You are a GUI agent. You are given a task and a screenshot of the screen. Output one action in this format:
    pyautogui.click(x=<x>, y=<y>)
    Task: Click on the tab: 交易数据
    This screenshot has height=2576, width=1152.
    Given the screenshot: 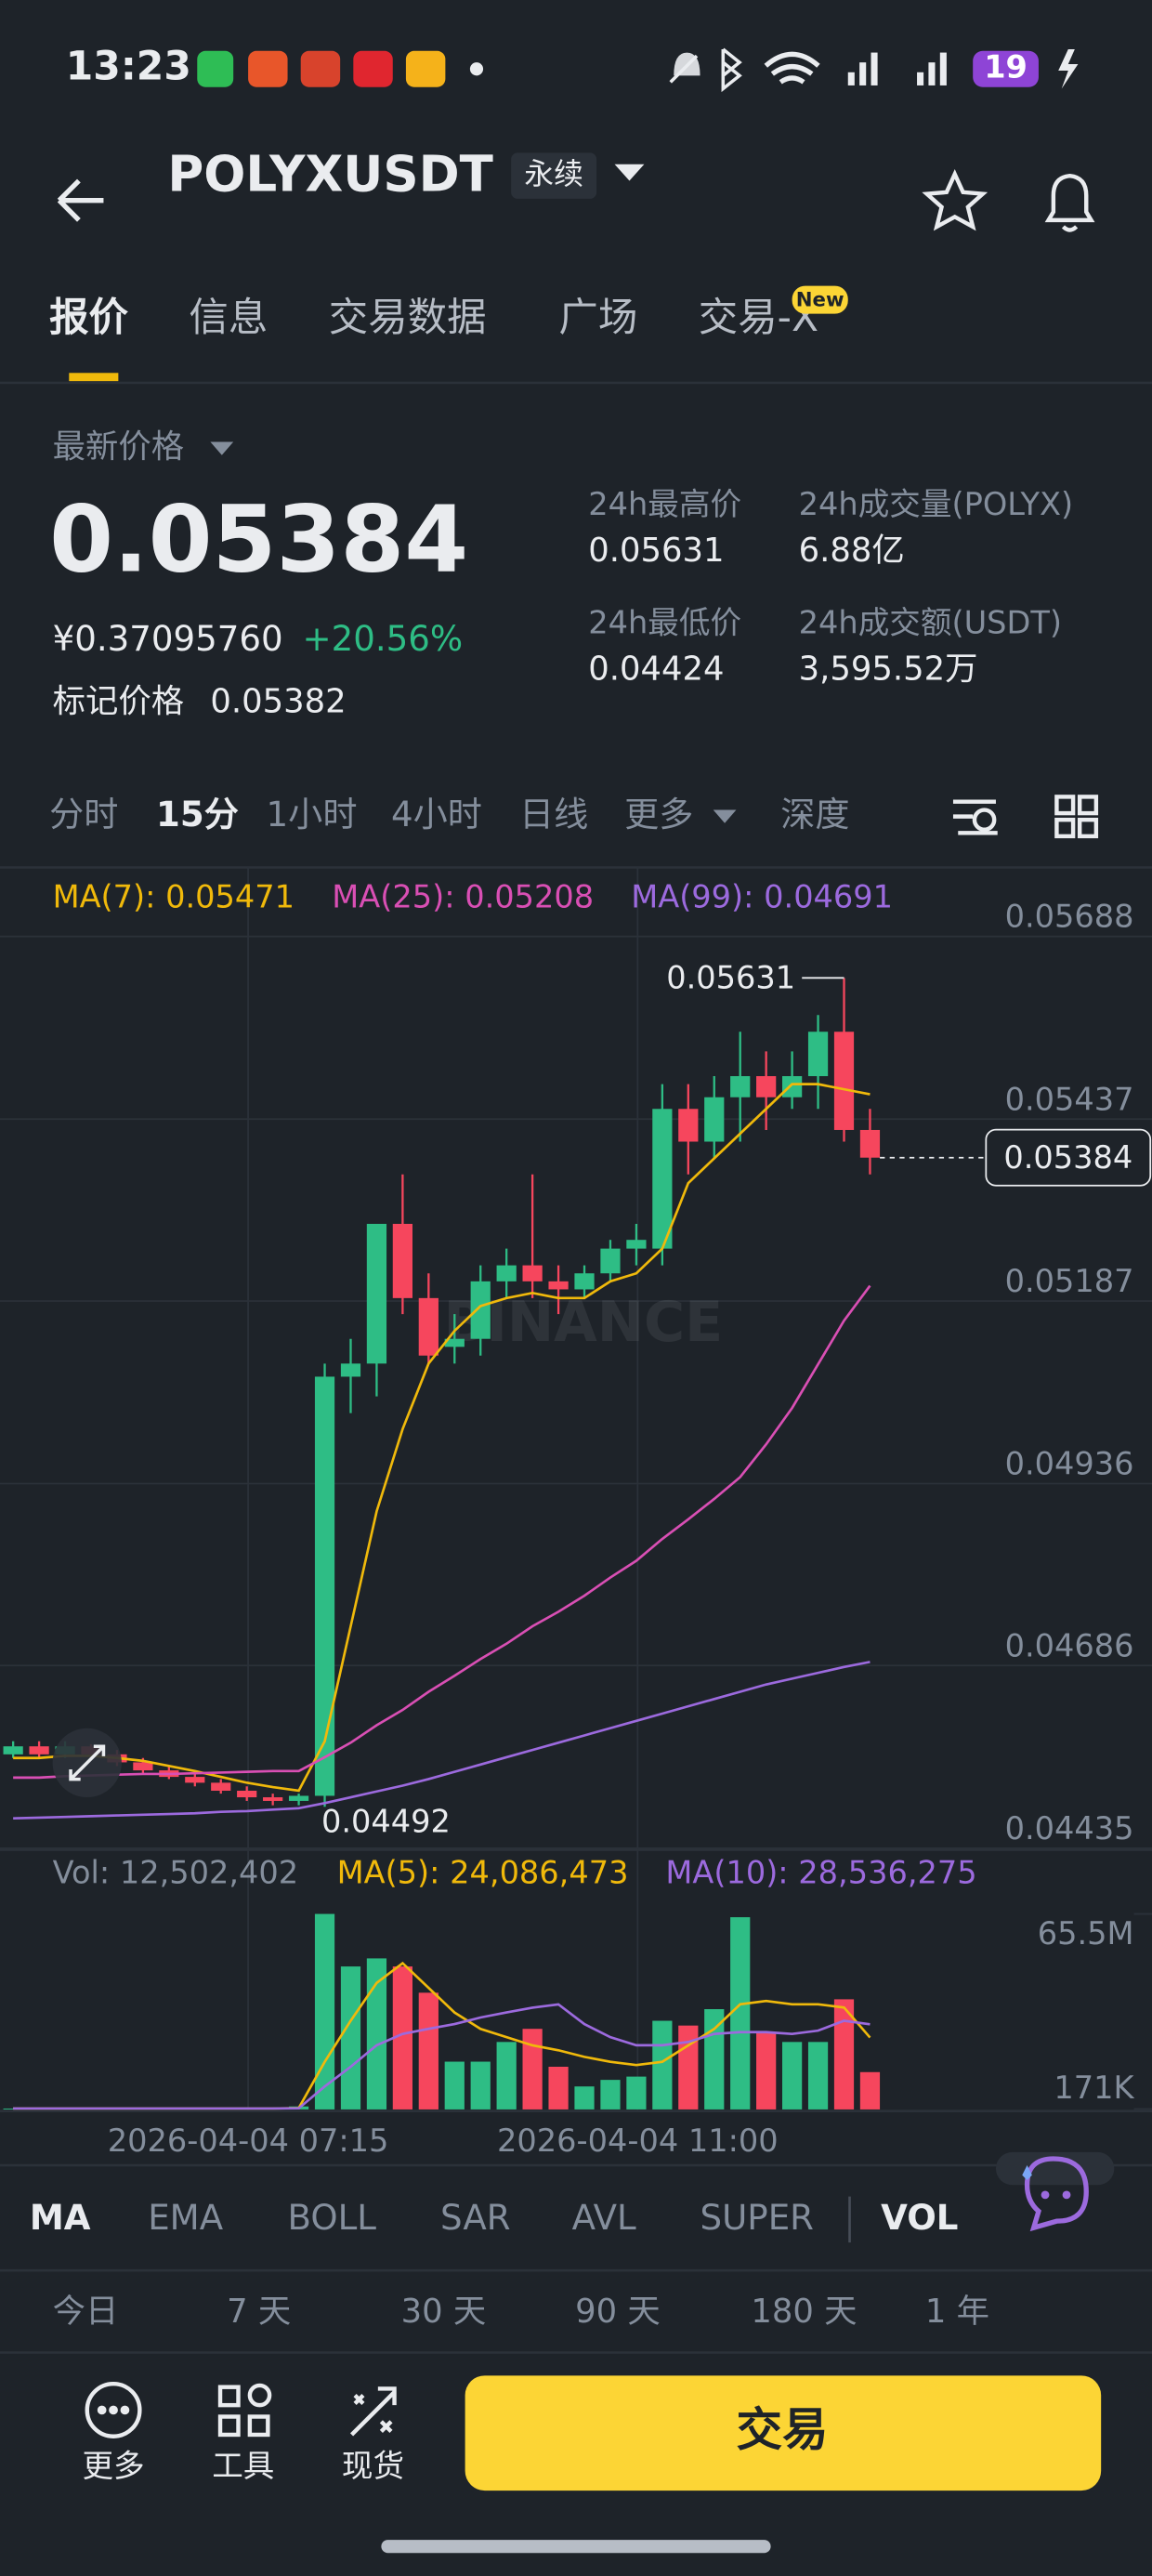 What is the action you would take?
    pyautogui.click(x=408, y=318)
    